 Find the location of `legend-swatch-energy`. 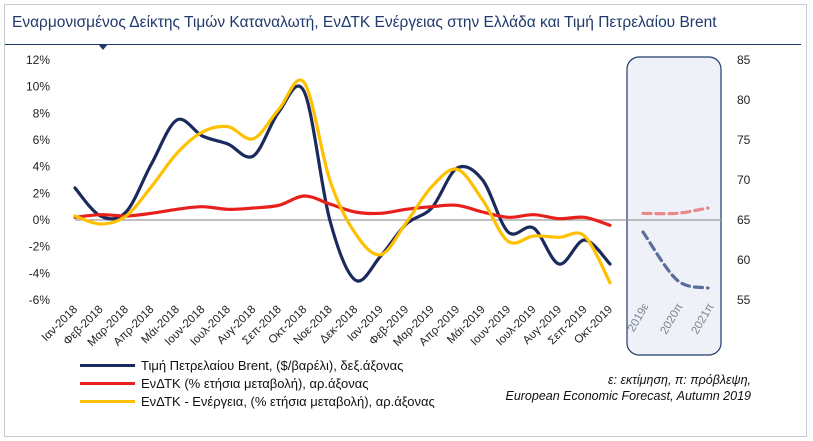

legend-swatch-energy is located at coordinates (107, 401).